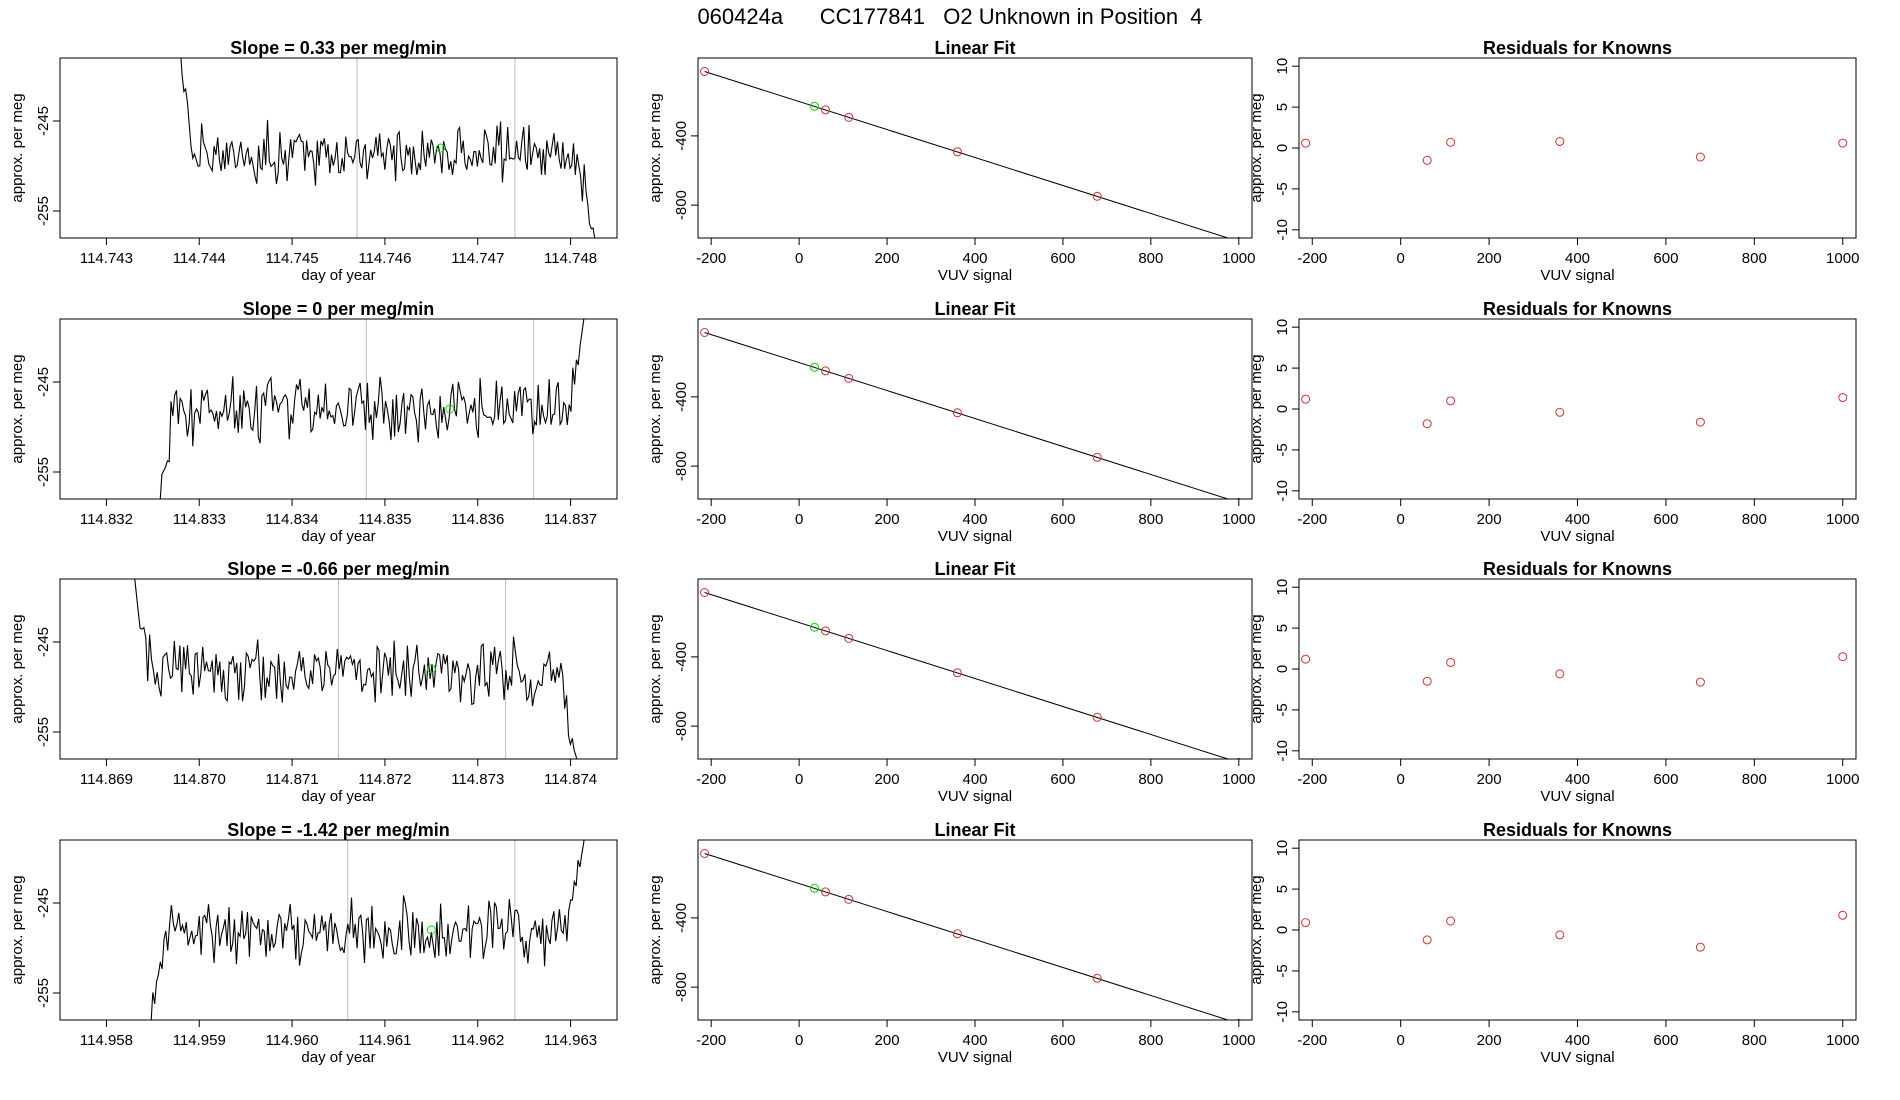  What do you see at coordinates (199, 779) in the screenshot?
I see `x-tick-label: 114.870` at bounding box center [199, 779].